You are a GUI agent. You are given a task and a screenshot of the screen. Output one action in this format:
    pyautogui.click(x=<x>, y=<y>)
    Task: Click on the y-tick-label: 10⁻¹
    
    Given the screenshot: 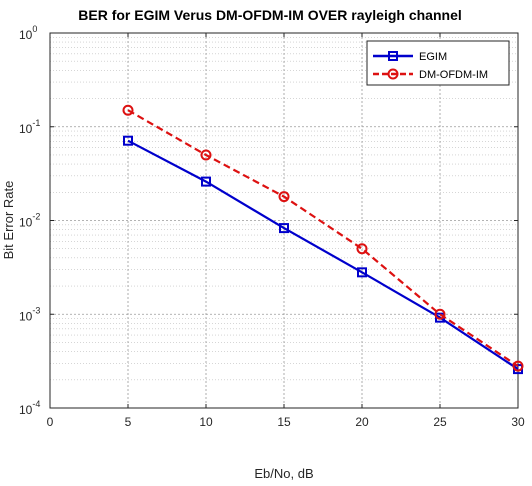 What is the action you would take?
    pyautogui.click(x=29, y=127)
    